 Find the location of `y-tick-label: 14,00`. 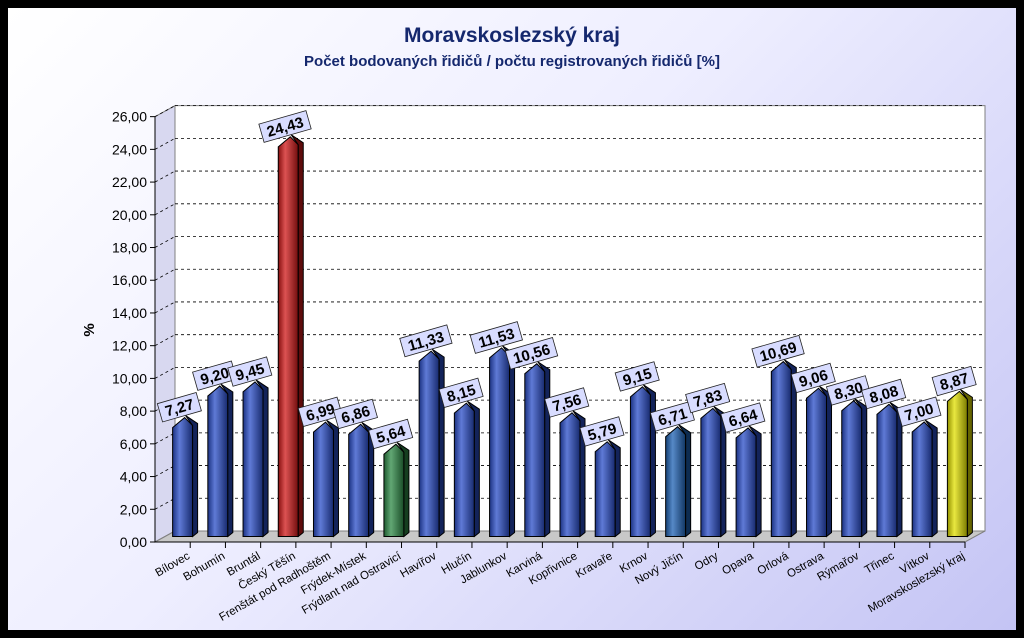

y-tick-label: 14,00 is located at coordinates (129, 313).